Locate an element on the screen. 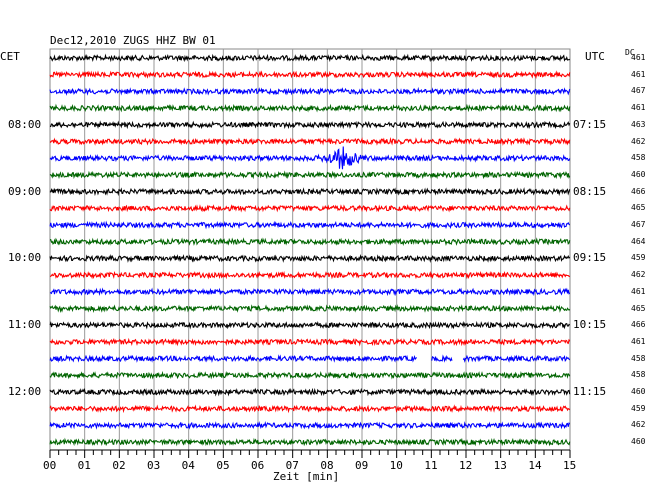  x-tick-label: 05 is located at coordinates (223, 465).